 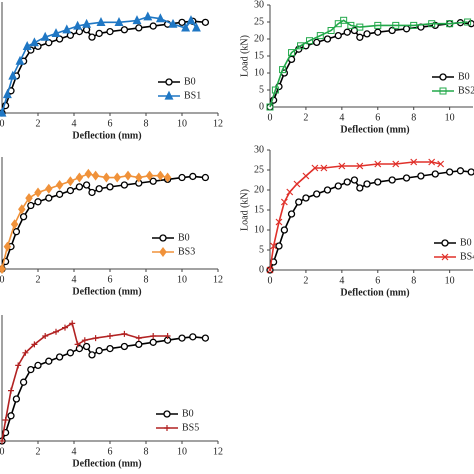 I want to click on x-tick-label: 0, so click(x=2, y=451).